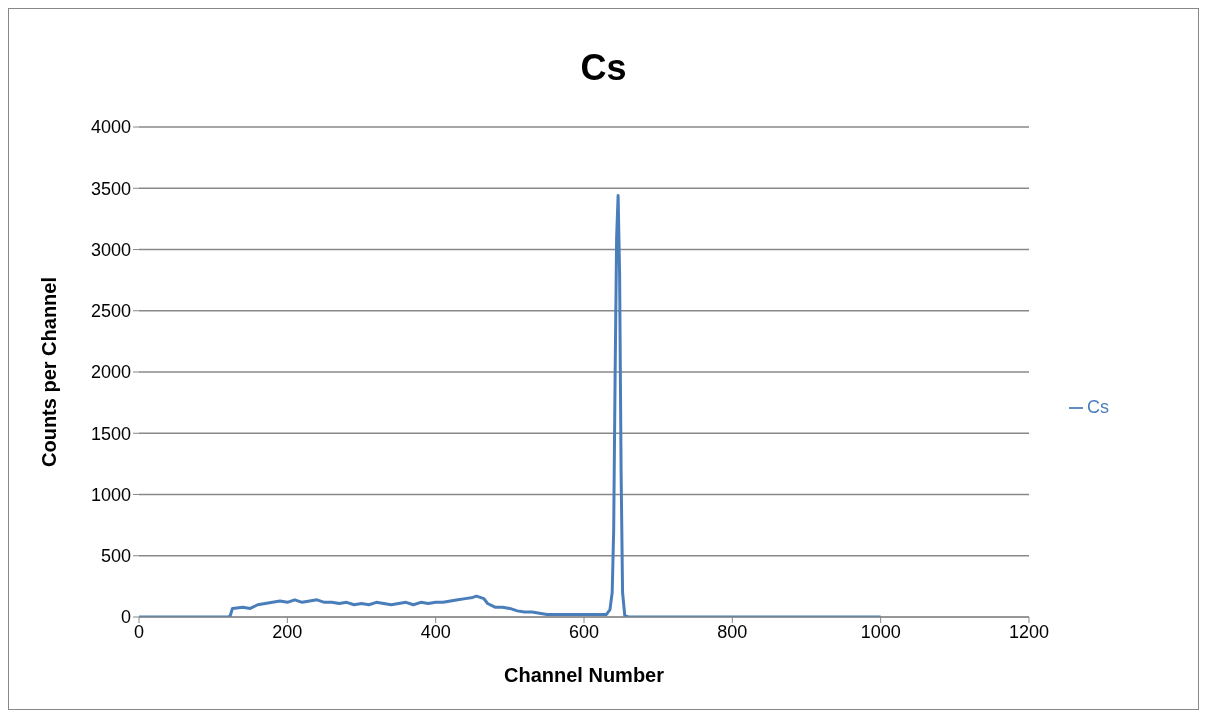  I want to click on y-tick-label: 1000, so click(110, 494).